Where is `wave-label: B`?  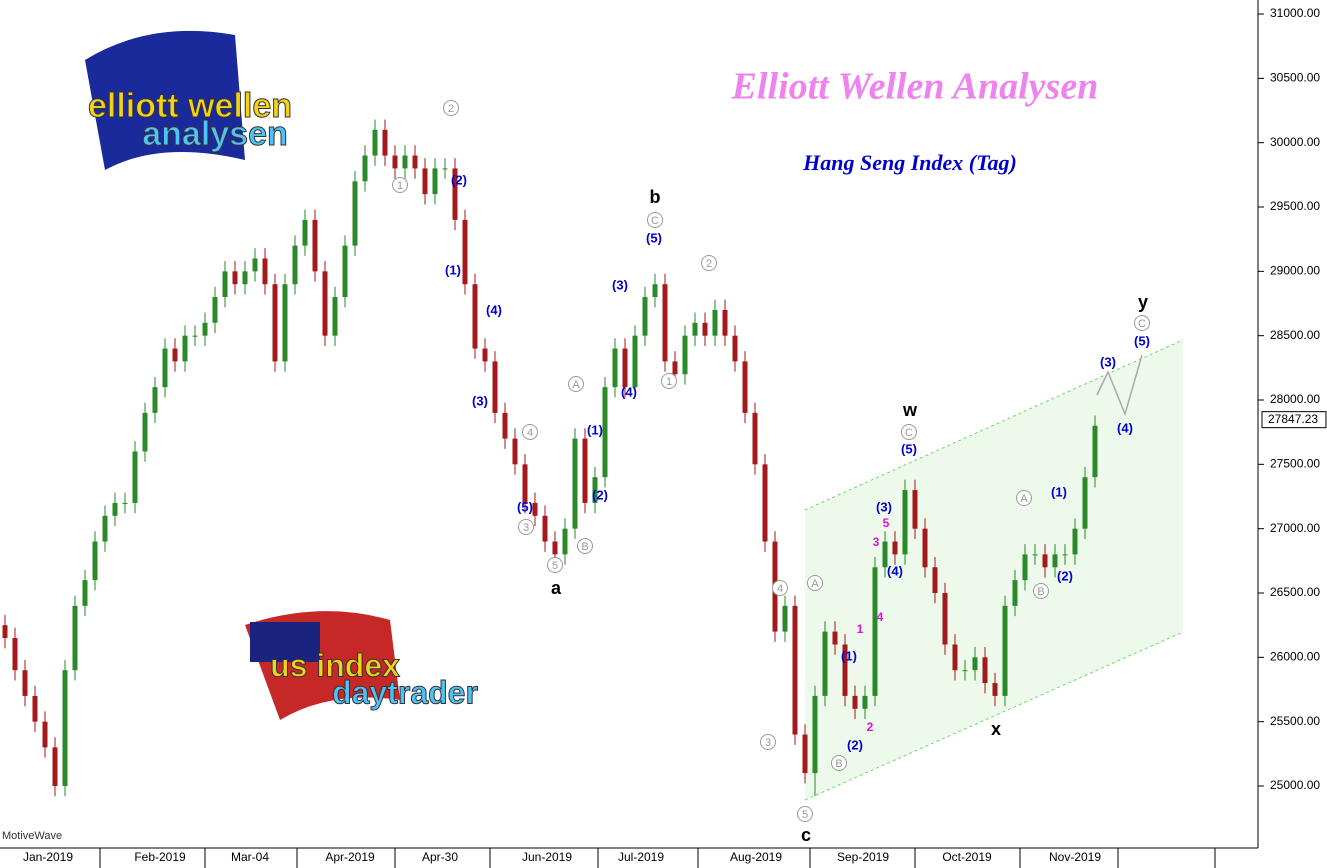 wave-label: B is located at coordinates (584, 547).